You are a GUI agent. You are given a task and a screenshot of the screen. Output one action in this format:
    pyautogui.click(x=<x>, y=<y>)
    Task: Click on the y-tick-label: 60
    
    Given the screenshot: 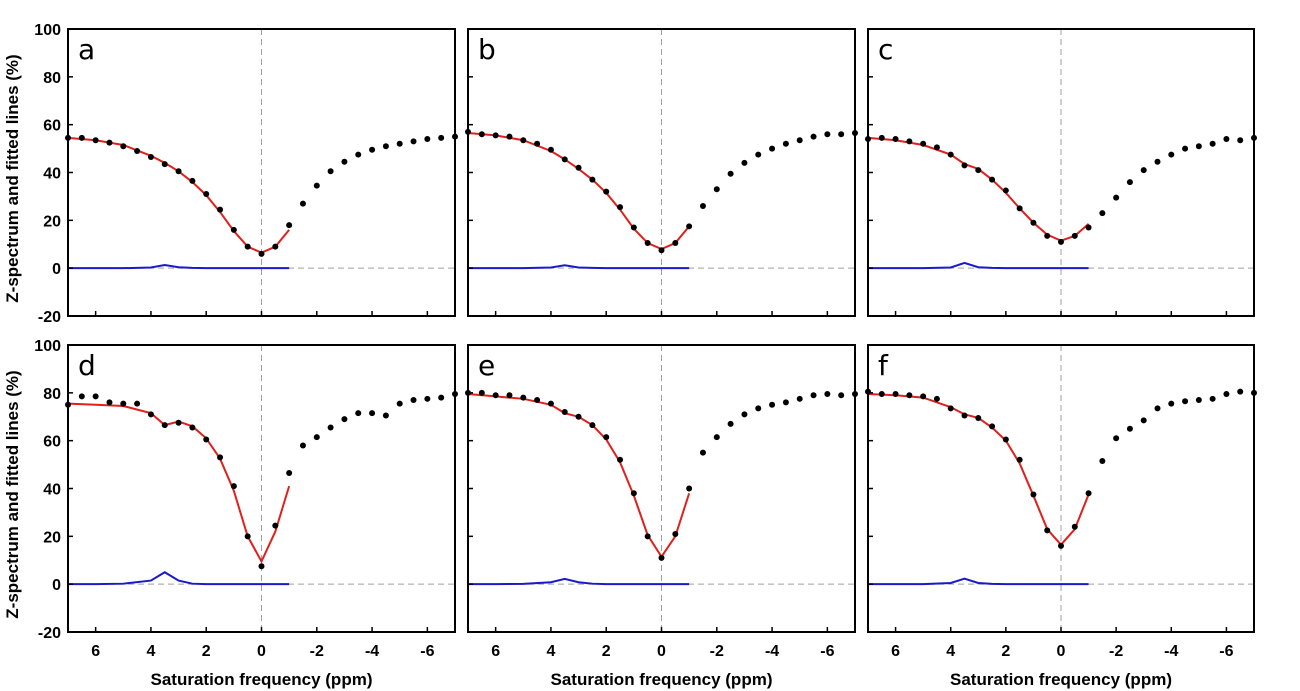 What is the action you would take?
    pyautogui.click(x=52, y=126)
    